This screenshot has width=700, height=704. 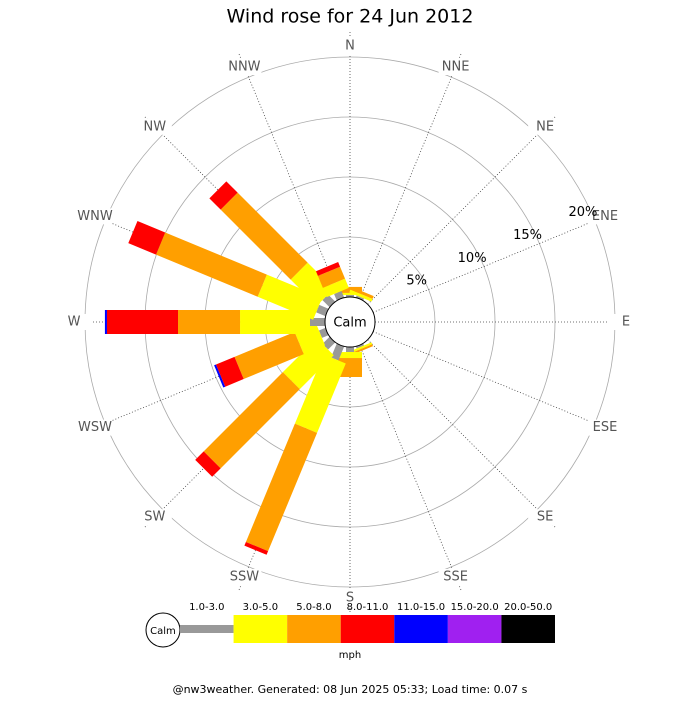 I want to click on direction-label: ESE, so click(x=605, y=427).